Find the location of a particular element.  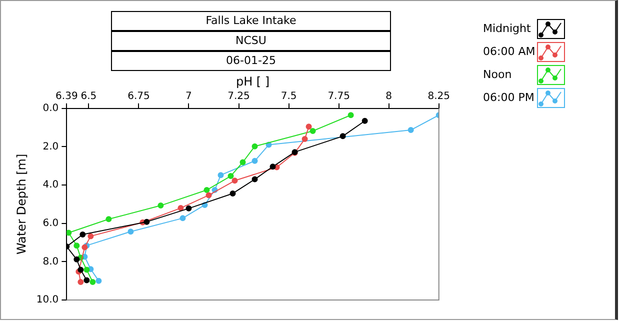

text: 06-01-25 is located at coordinates (251, 61).